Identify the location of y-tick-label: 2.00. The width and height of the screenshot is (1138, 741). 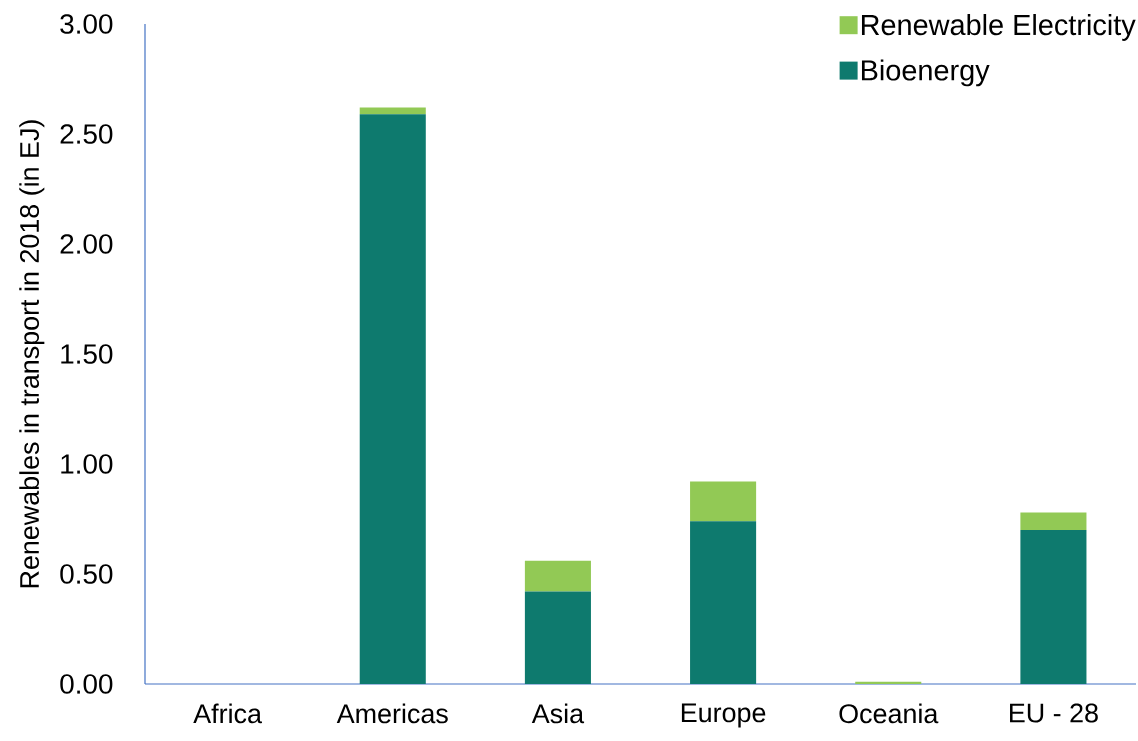
(86, 244).